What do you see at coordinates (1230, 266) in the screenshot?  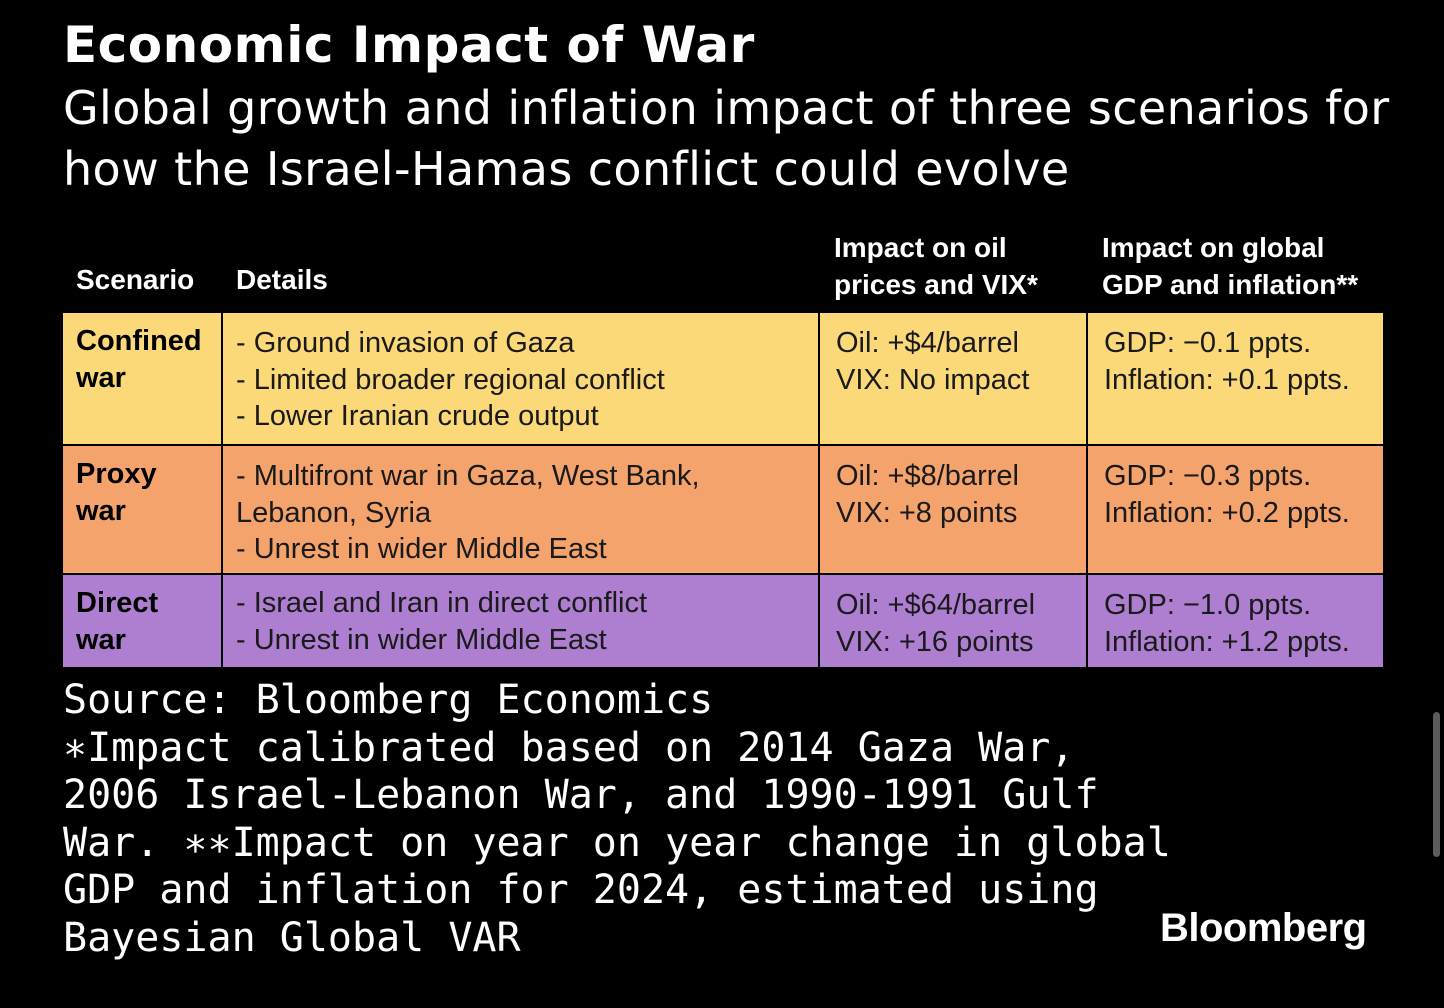 I see `column-header-gdp-inflation: Impact on global GDP and inflation**` at bounding box center [1230, 266].